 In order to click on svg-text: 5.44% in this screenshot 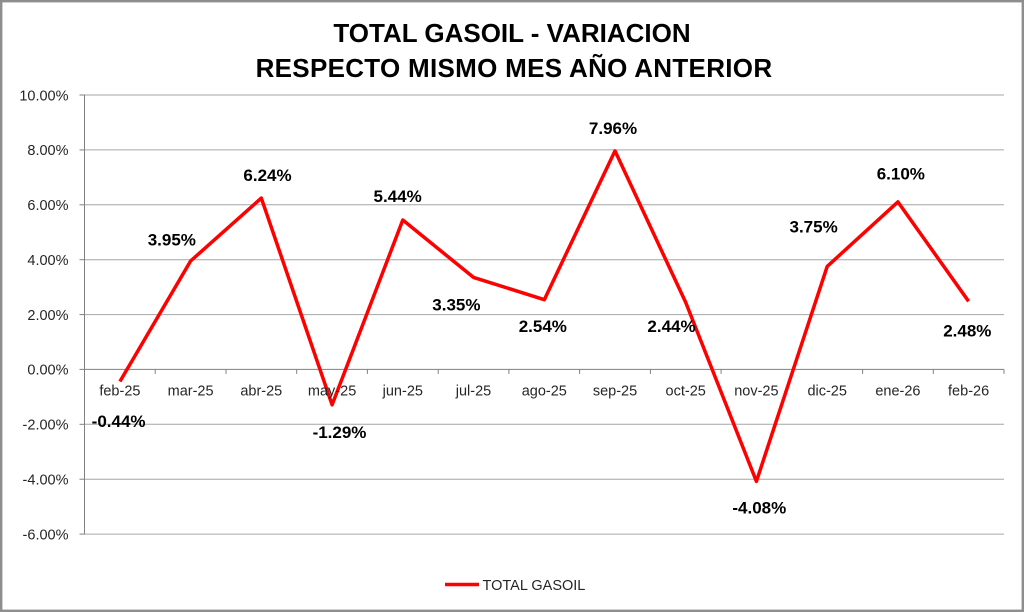, I will do `click(397, 196)`.